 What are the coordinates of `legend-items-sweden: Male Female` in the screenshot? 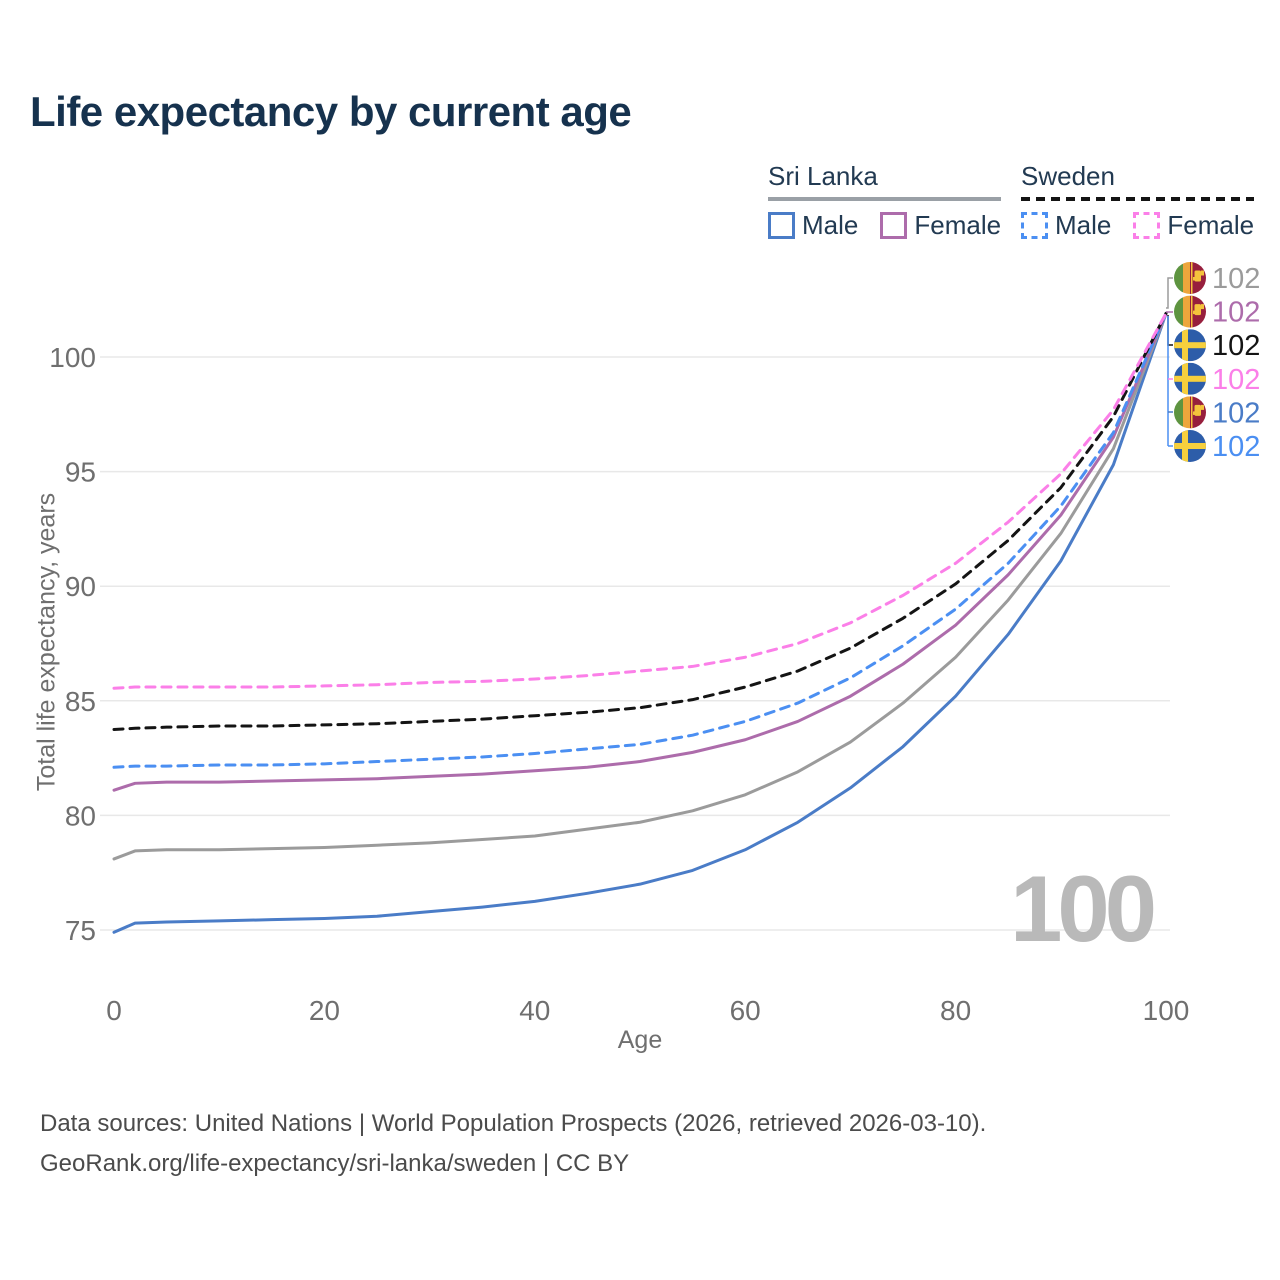 It's located at (1137, 225).